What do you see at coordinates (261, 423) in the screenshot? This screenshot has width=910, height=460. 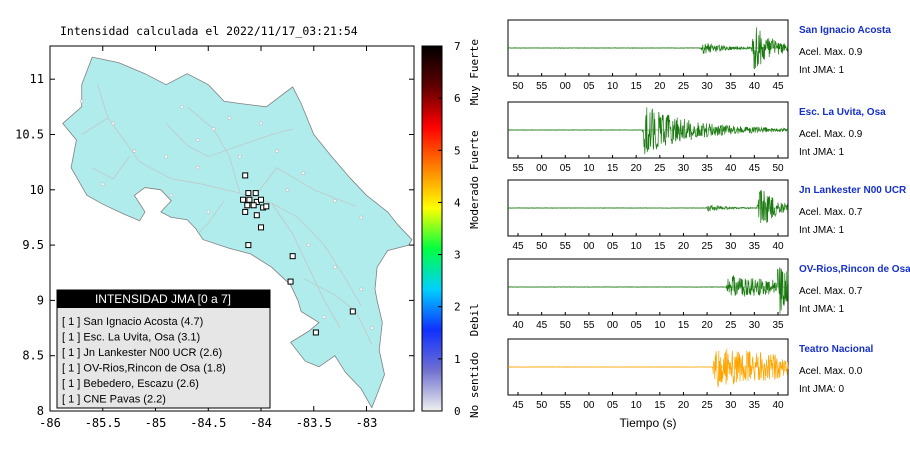 I see `lon-tick-label: -84` at bounding box center [261, 423].